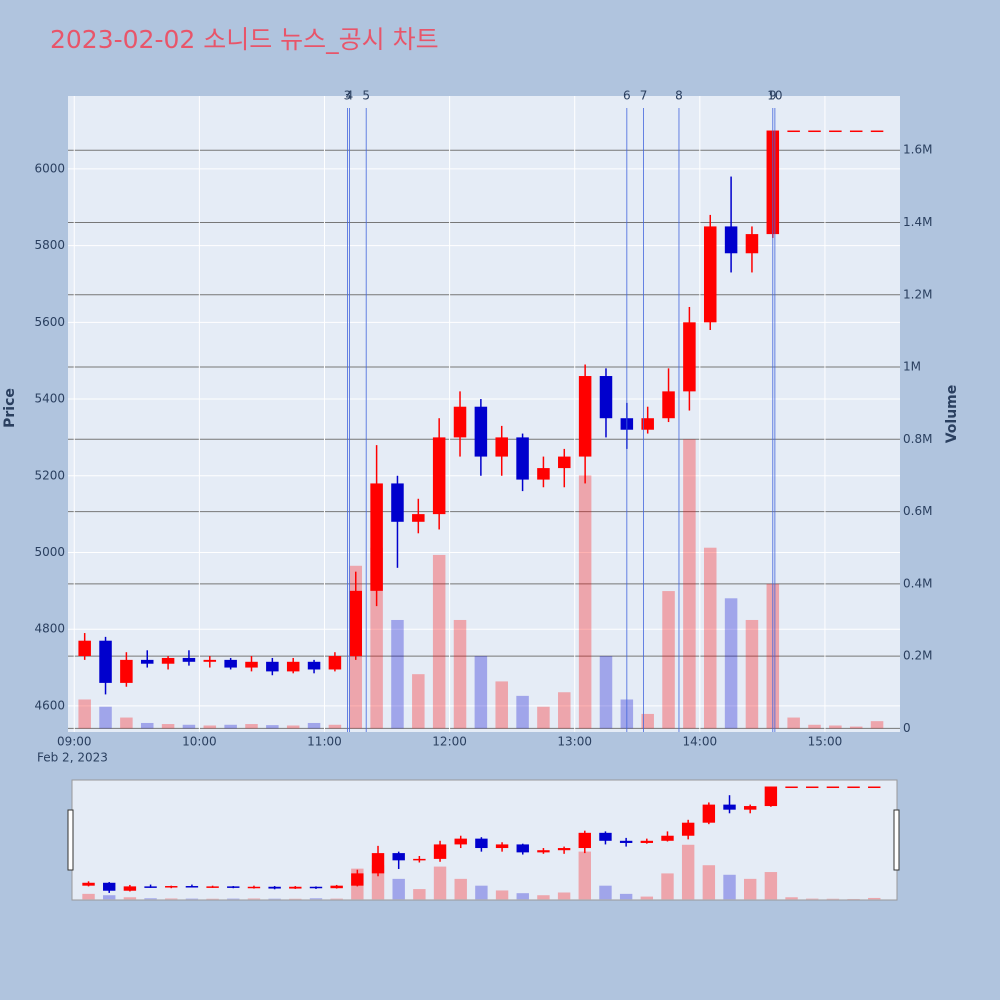  I want to click on news-label: 8, so click(679, 96).